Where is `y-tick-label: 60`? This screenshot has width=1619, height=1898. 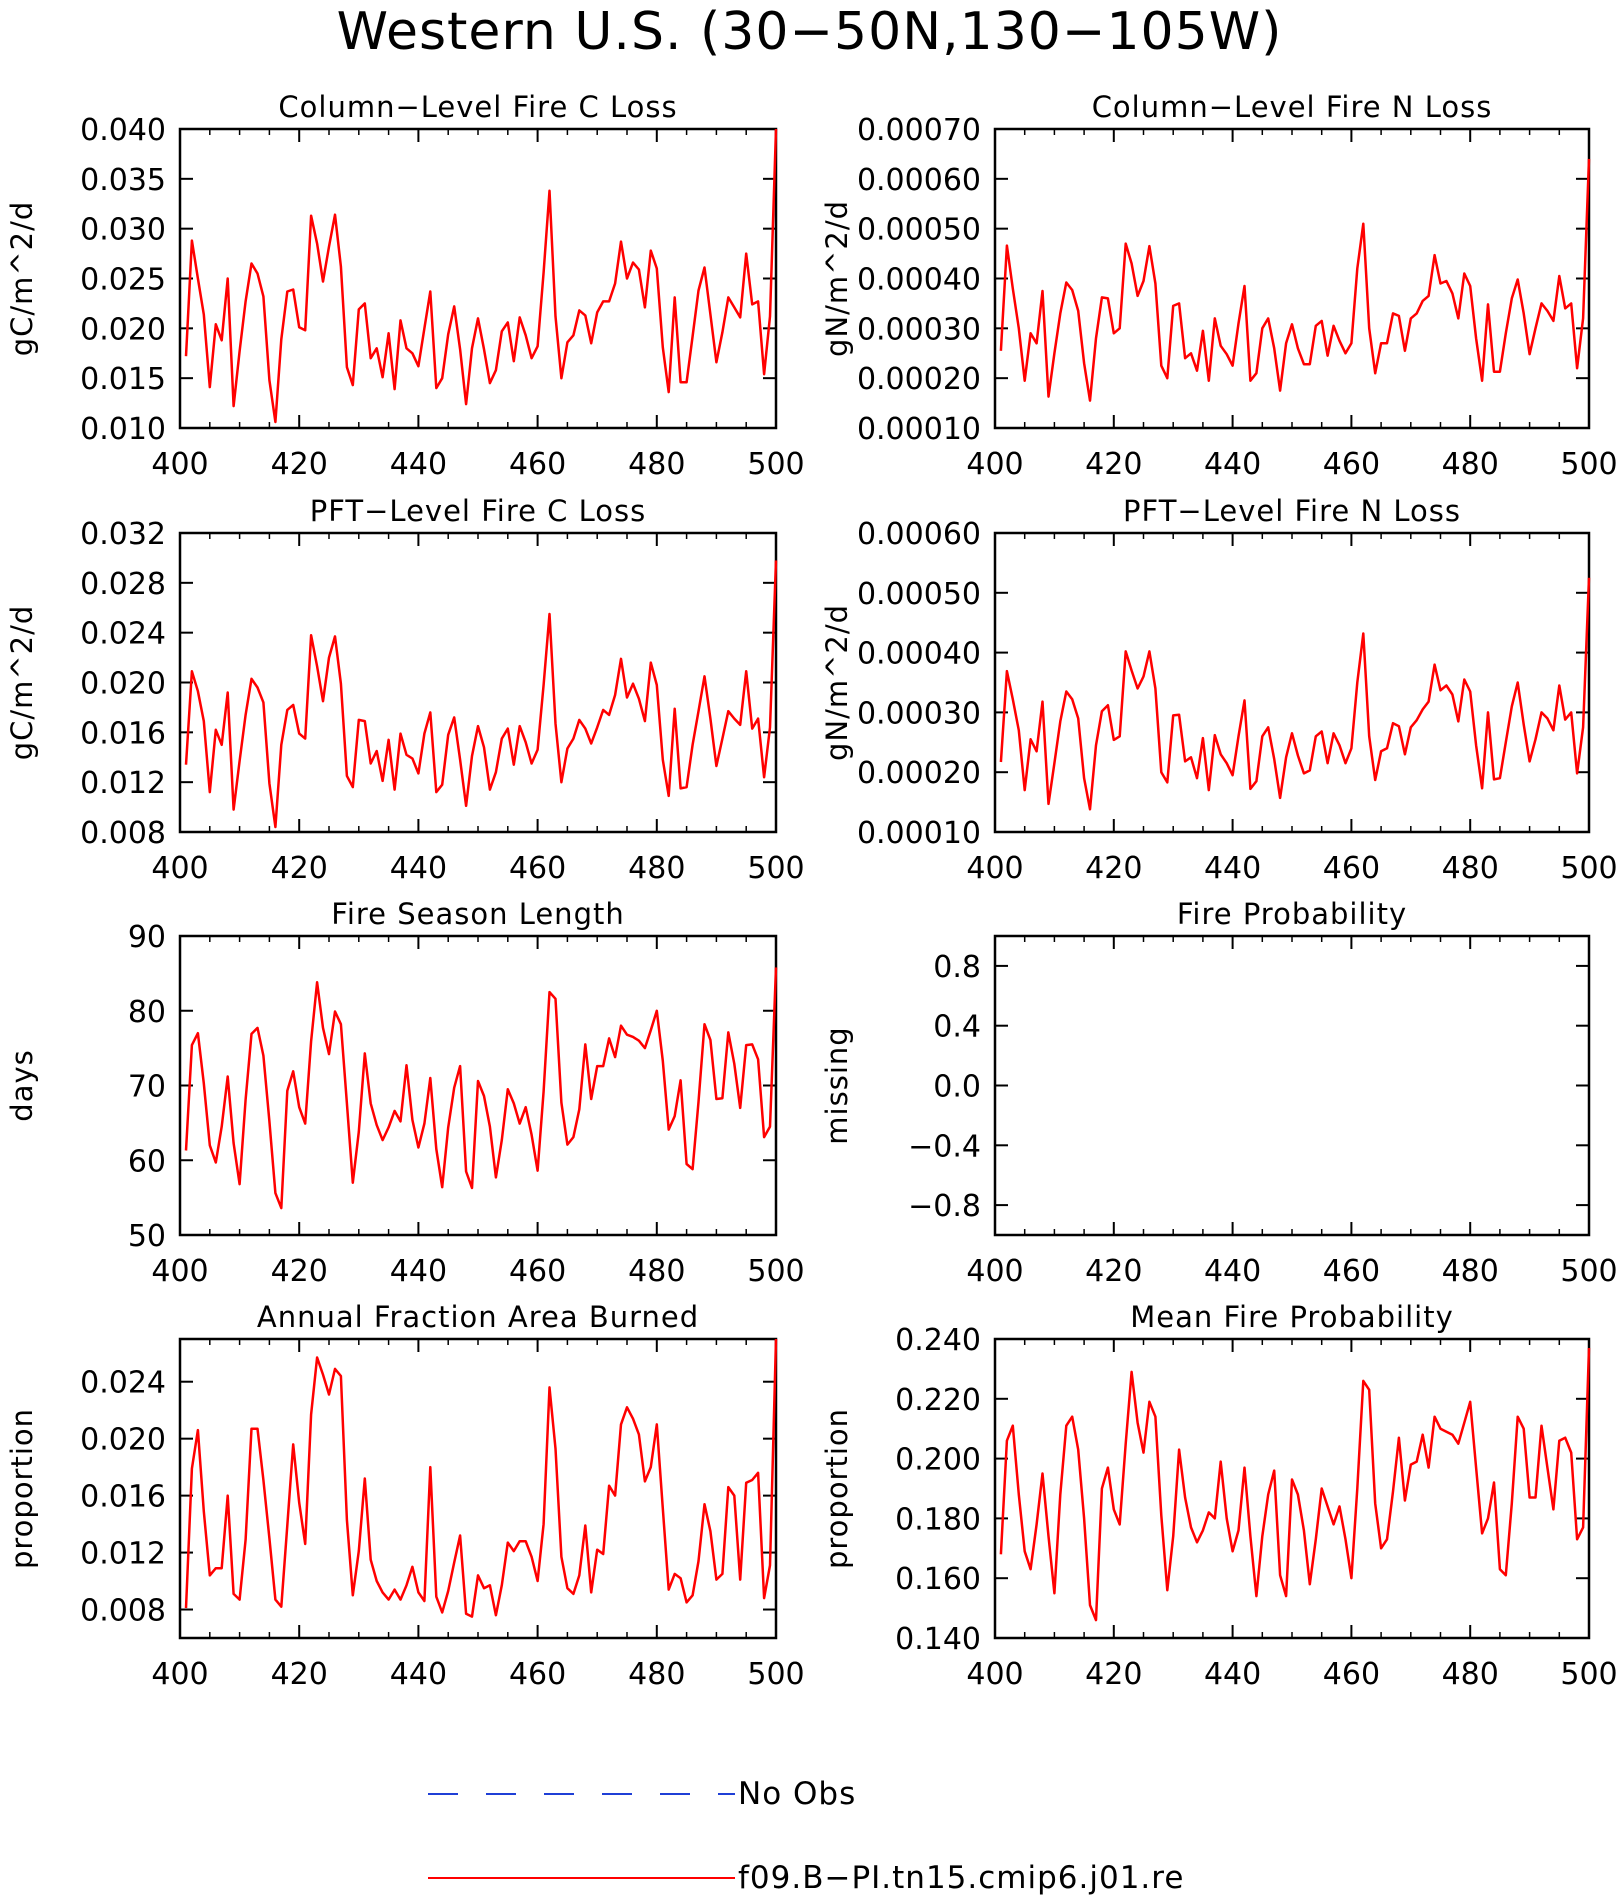
y-tick-label: 60 is located at coordinates (147, 1161).